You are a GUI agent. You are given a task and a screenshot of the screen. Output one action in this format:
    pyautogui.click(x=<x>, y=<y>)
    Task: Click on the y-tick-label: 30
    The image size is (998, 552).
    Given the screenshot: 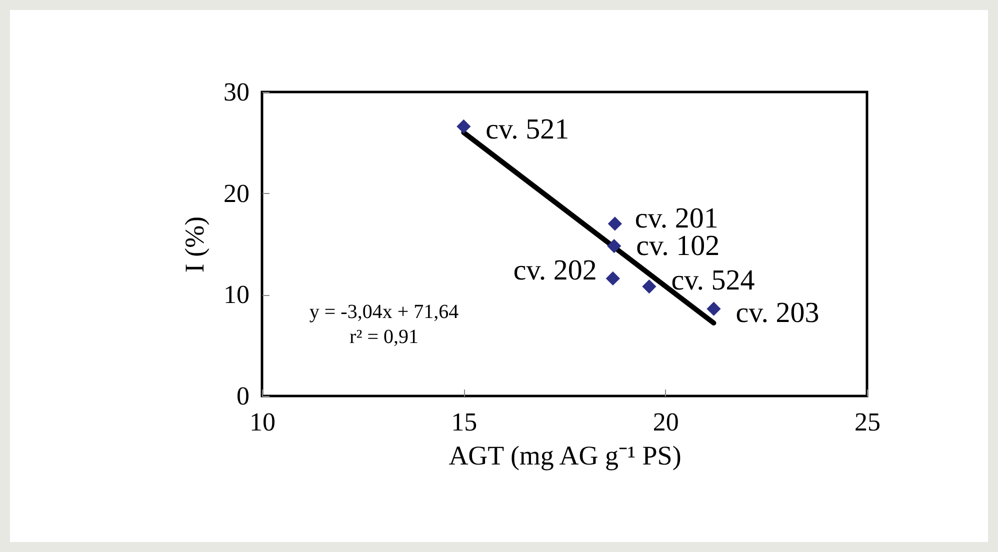 What is the action you would take?
    pyautogui.click(x=237, y=92)
    